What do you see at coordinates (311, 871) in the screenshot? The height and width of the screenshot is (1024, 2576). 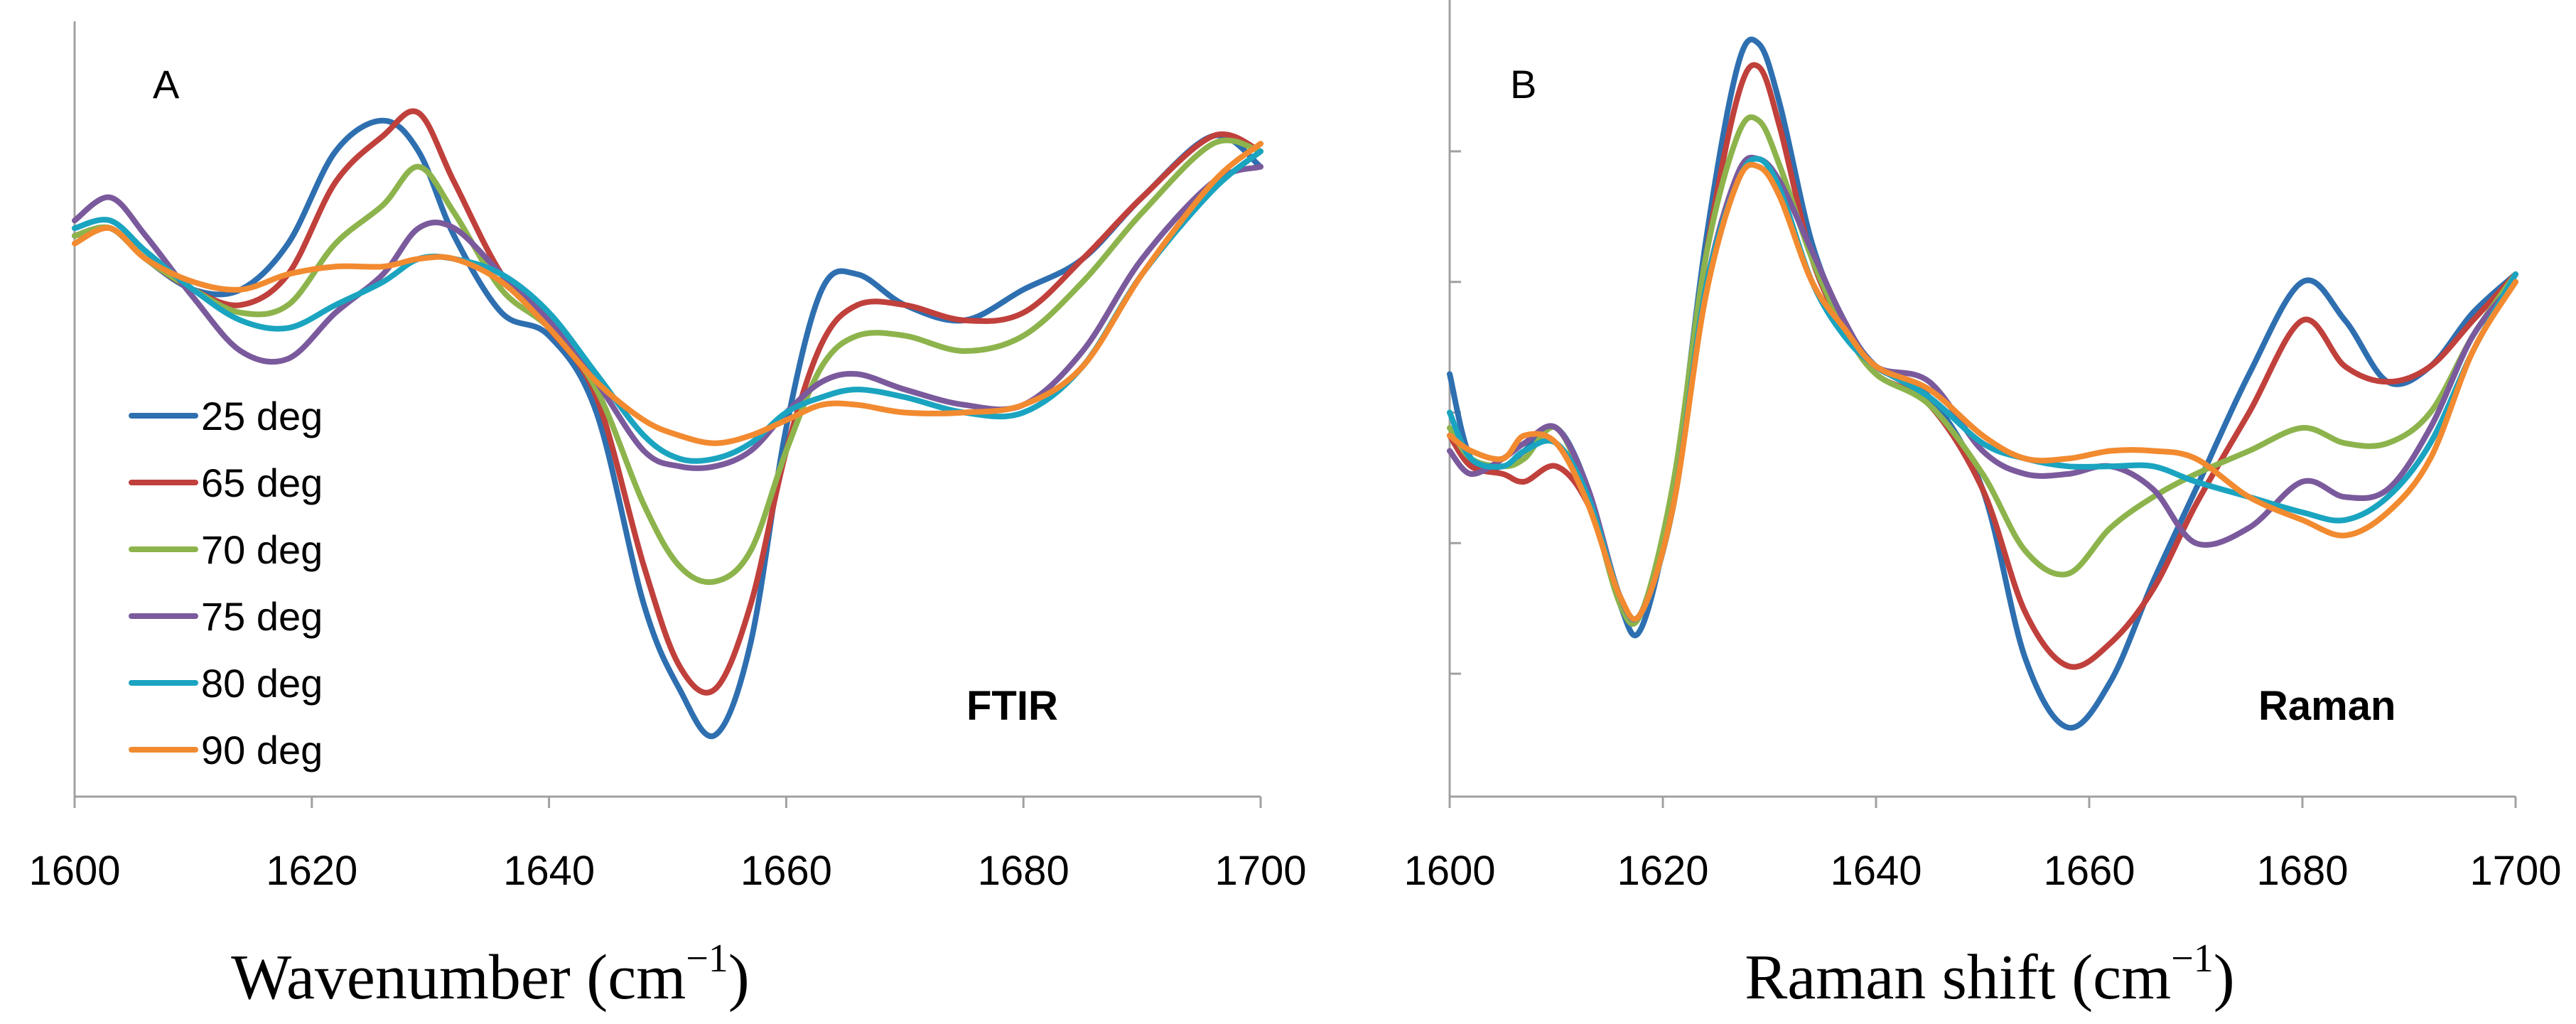 I see `panel-a-x-tick-label-1620: 1620` at bounding box center [311, 871].